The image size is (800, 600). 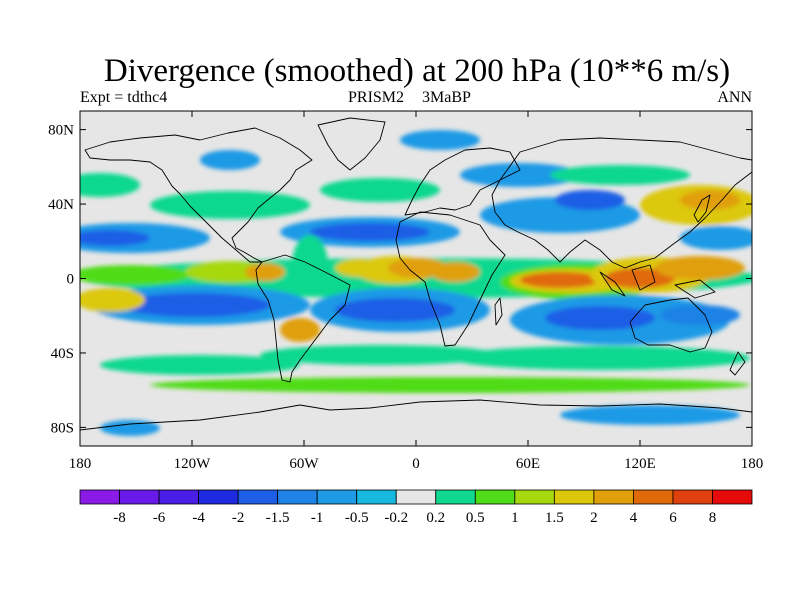 What do you see at coordinates (351, 144) in the screenshot?
I see `coastline-greenland` at bounding box center [351, 144].